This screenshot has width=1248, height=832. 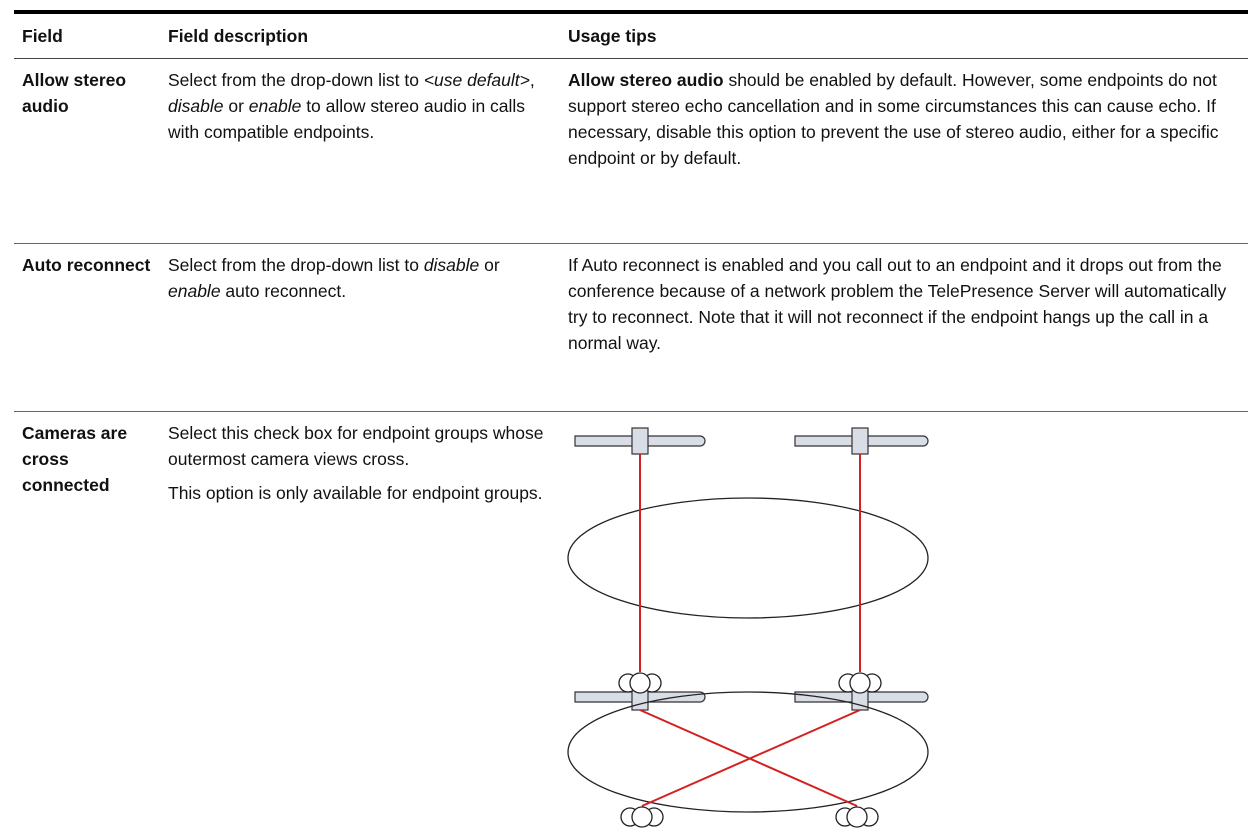 I want to click on field-name: Auto reconnect, so click(x=87, y=328).